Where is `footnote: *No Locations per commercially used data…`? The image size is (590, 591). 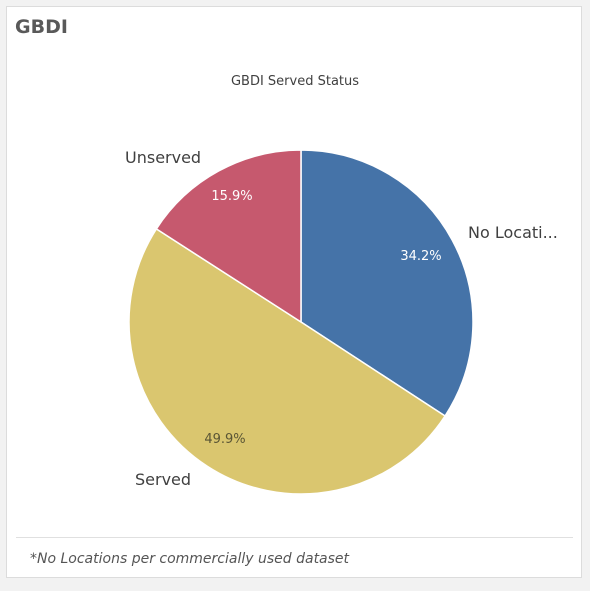 footnote: *No Locations per commercially used data… is located at coordinates (190, 559).